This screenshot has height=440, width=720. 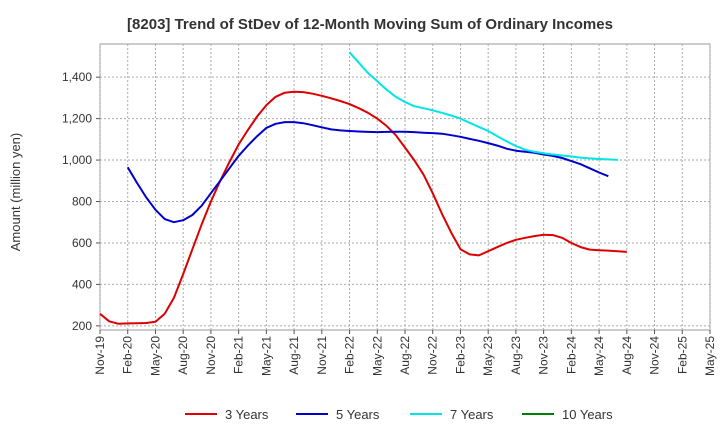 What do you see at coordinates (350, 355) in the screenshot?
I see `x-tick-label: Feb-22` at bounding box center [350, 355].